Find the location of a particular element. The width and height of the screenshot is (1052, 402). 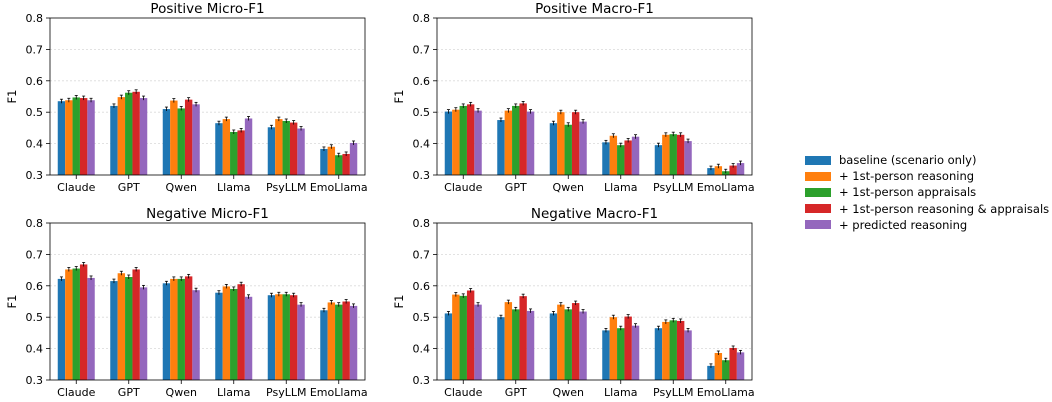

legend-item-appraisals: + 1st-person appraisals is located at coordinates (927, 192).